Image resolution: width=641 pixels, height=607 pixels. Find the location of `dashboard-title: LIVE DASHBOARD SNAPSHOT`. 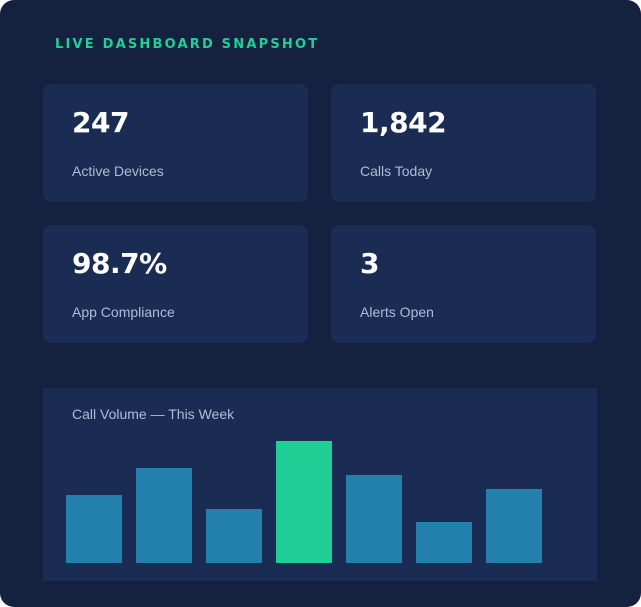

dashboard-title: LIVE DASHBOARD SNAPSHOT is located at coordinates (187, 44).